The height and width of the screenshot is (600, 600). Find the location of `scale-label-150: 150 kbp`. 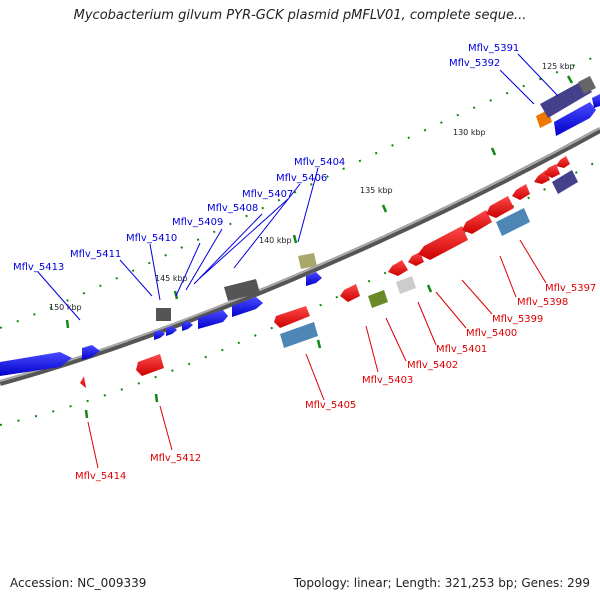

scale-label-150: 150 kbp is located at coordinates (65, 307).